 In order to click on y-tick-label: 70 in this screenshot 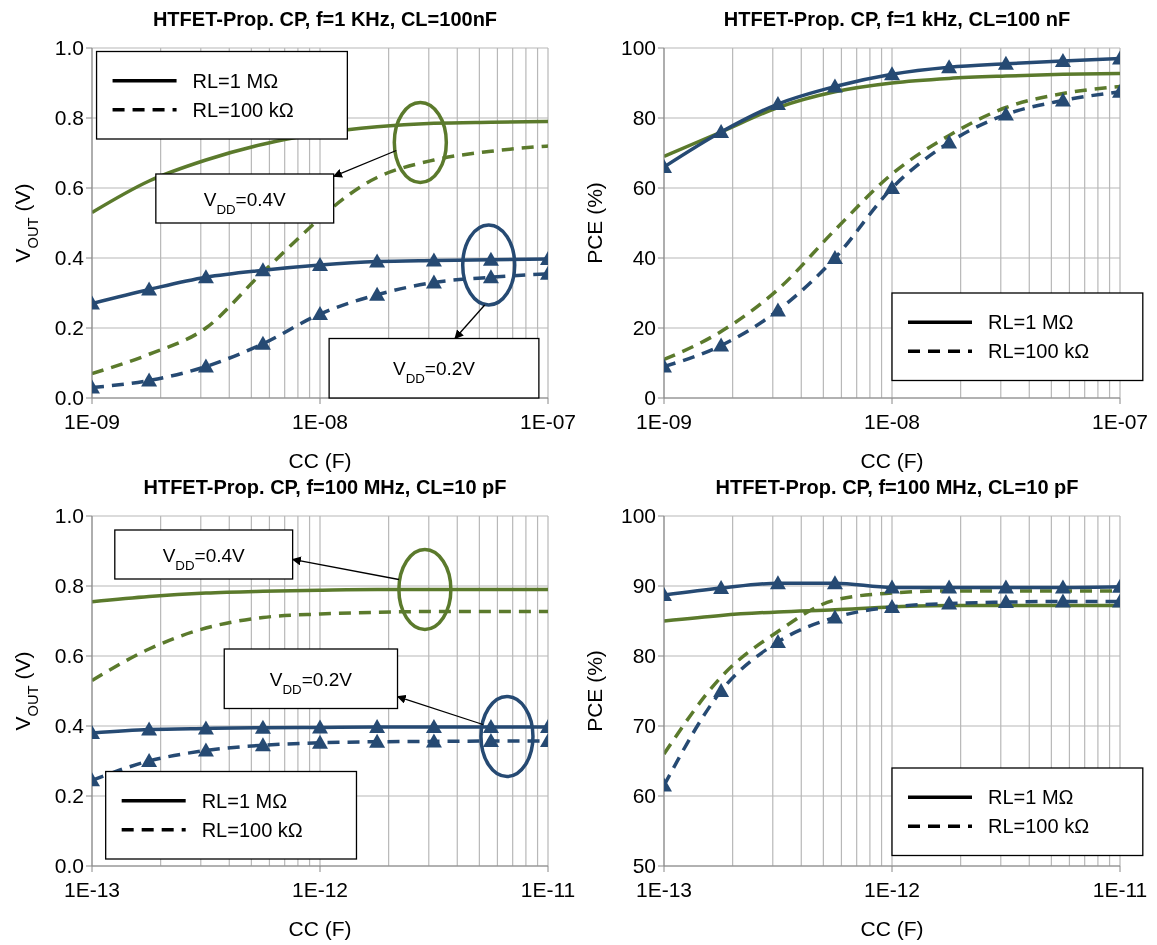, I will do `click(644, 726)`.